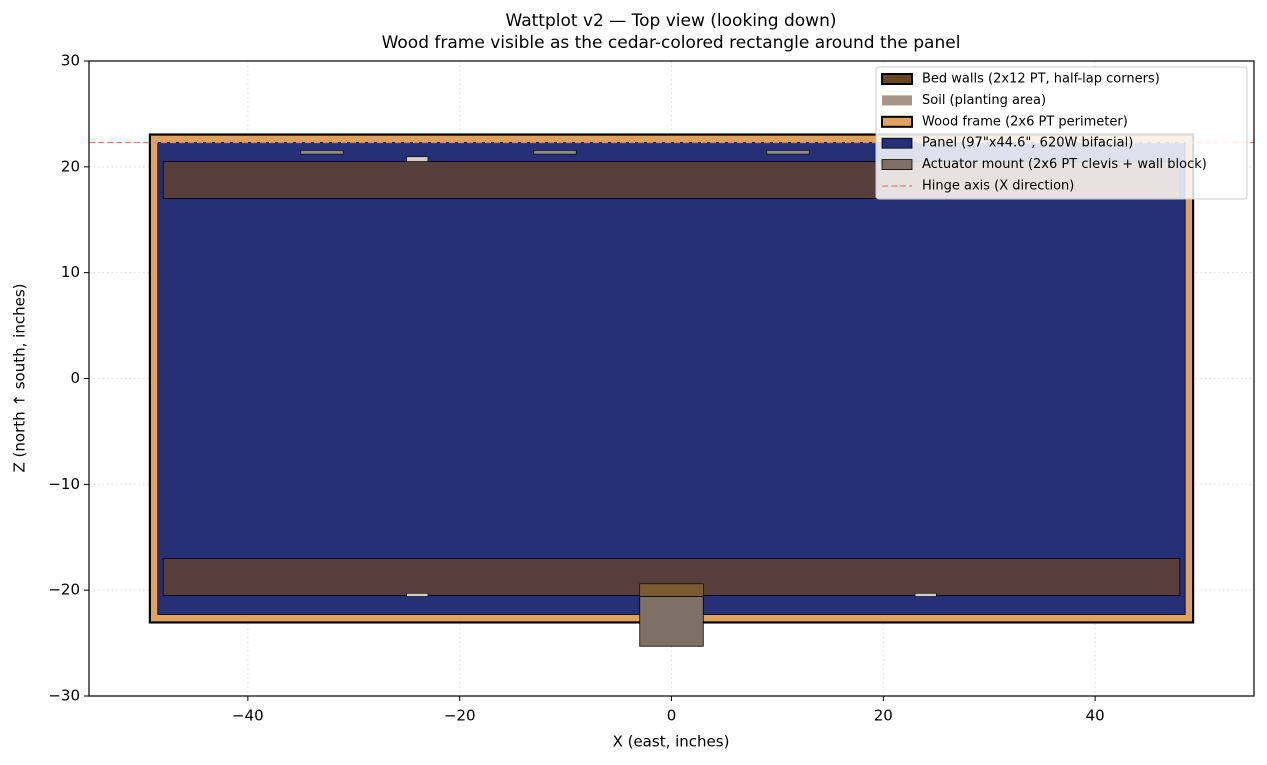 The width and height of the screenshot is (1267, 765). What do you see at coordinates (20, 378) in the screenshot?
I see `y-axis-label: Z (north ↑ south, inches)` at bounding box center [20, 378].